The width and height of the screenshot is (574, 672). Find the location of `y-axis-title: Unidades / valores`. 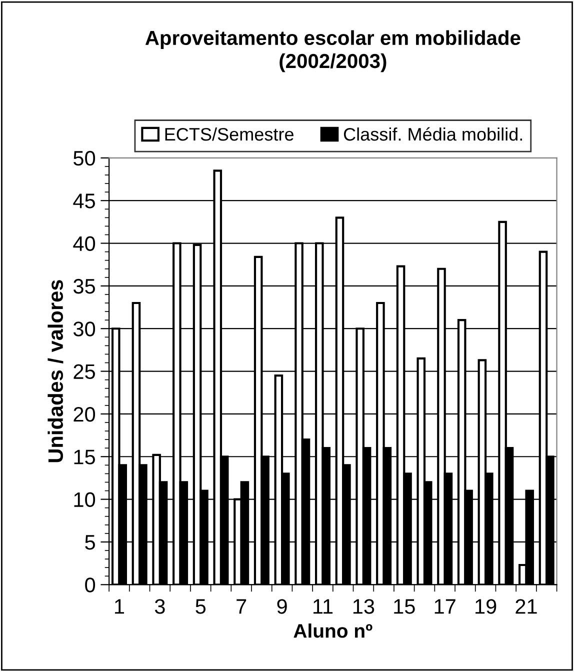

y-axis-title: Unidades / valores is located at coordinates (56, 371).